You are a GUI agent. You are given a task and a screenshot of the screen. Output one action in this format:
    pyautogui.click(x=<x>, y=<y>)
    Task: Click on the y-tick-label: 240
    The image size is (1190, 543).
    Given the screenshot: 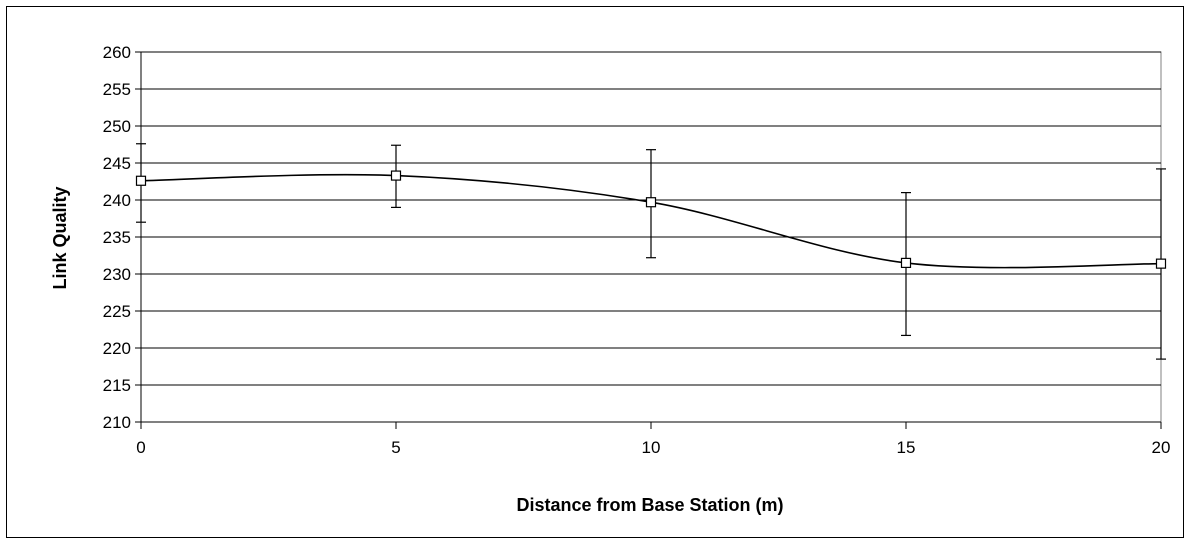 What is the action you would take?
    pyautogui.click(x=117, y=200)
    